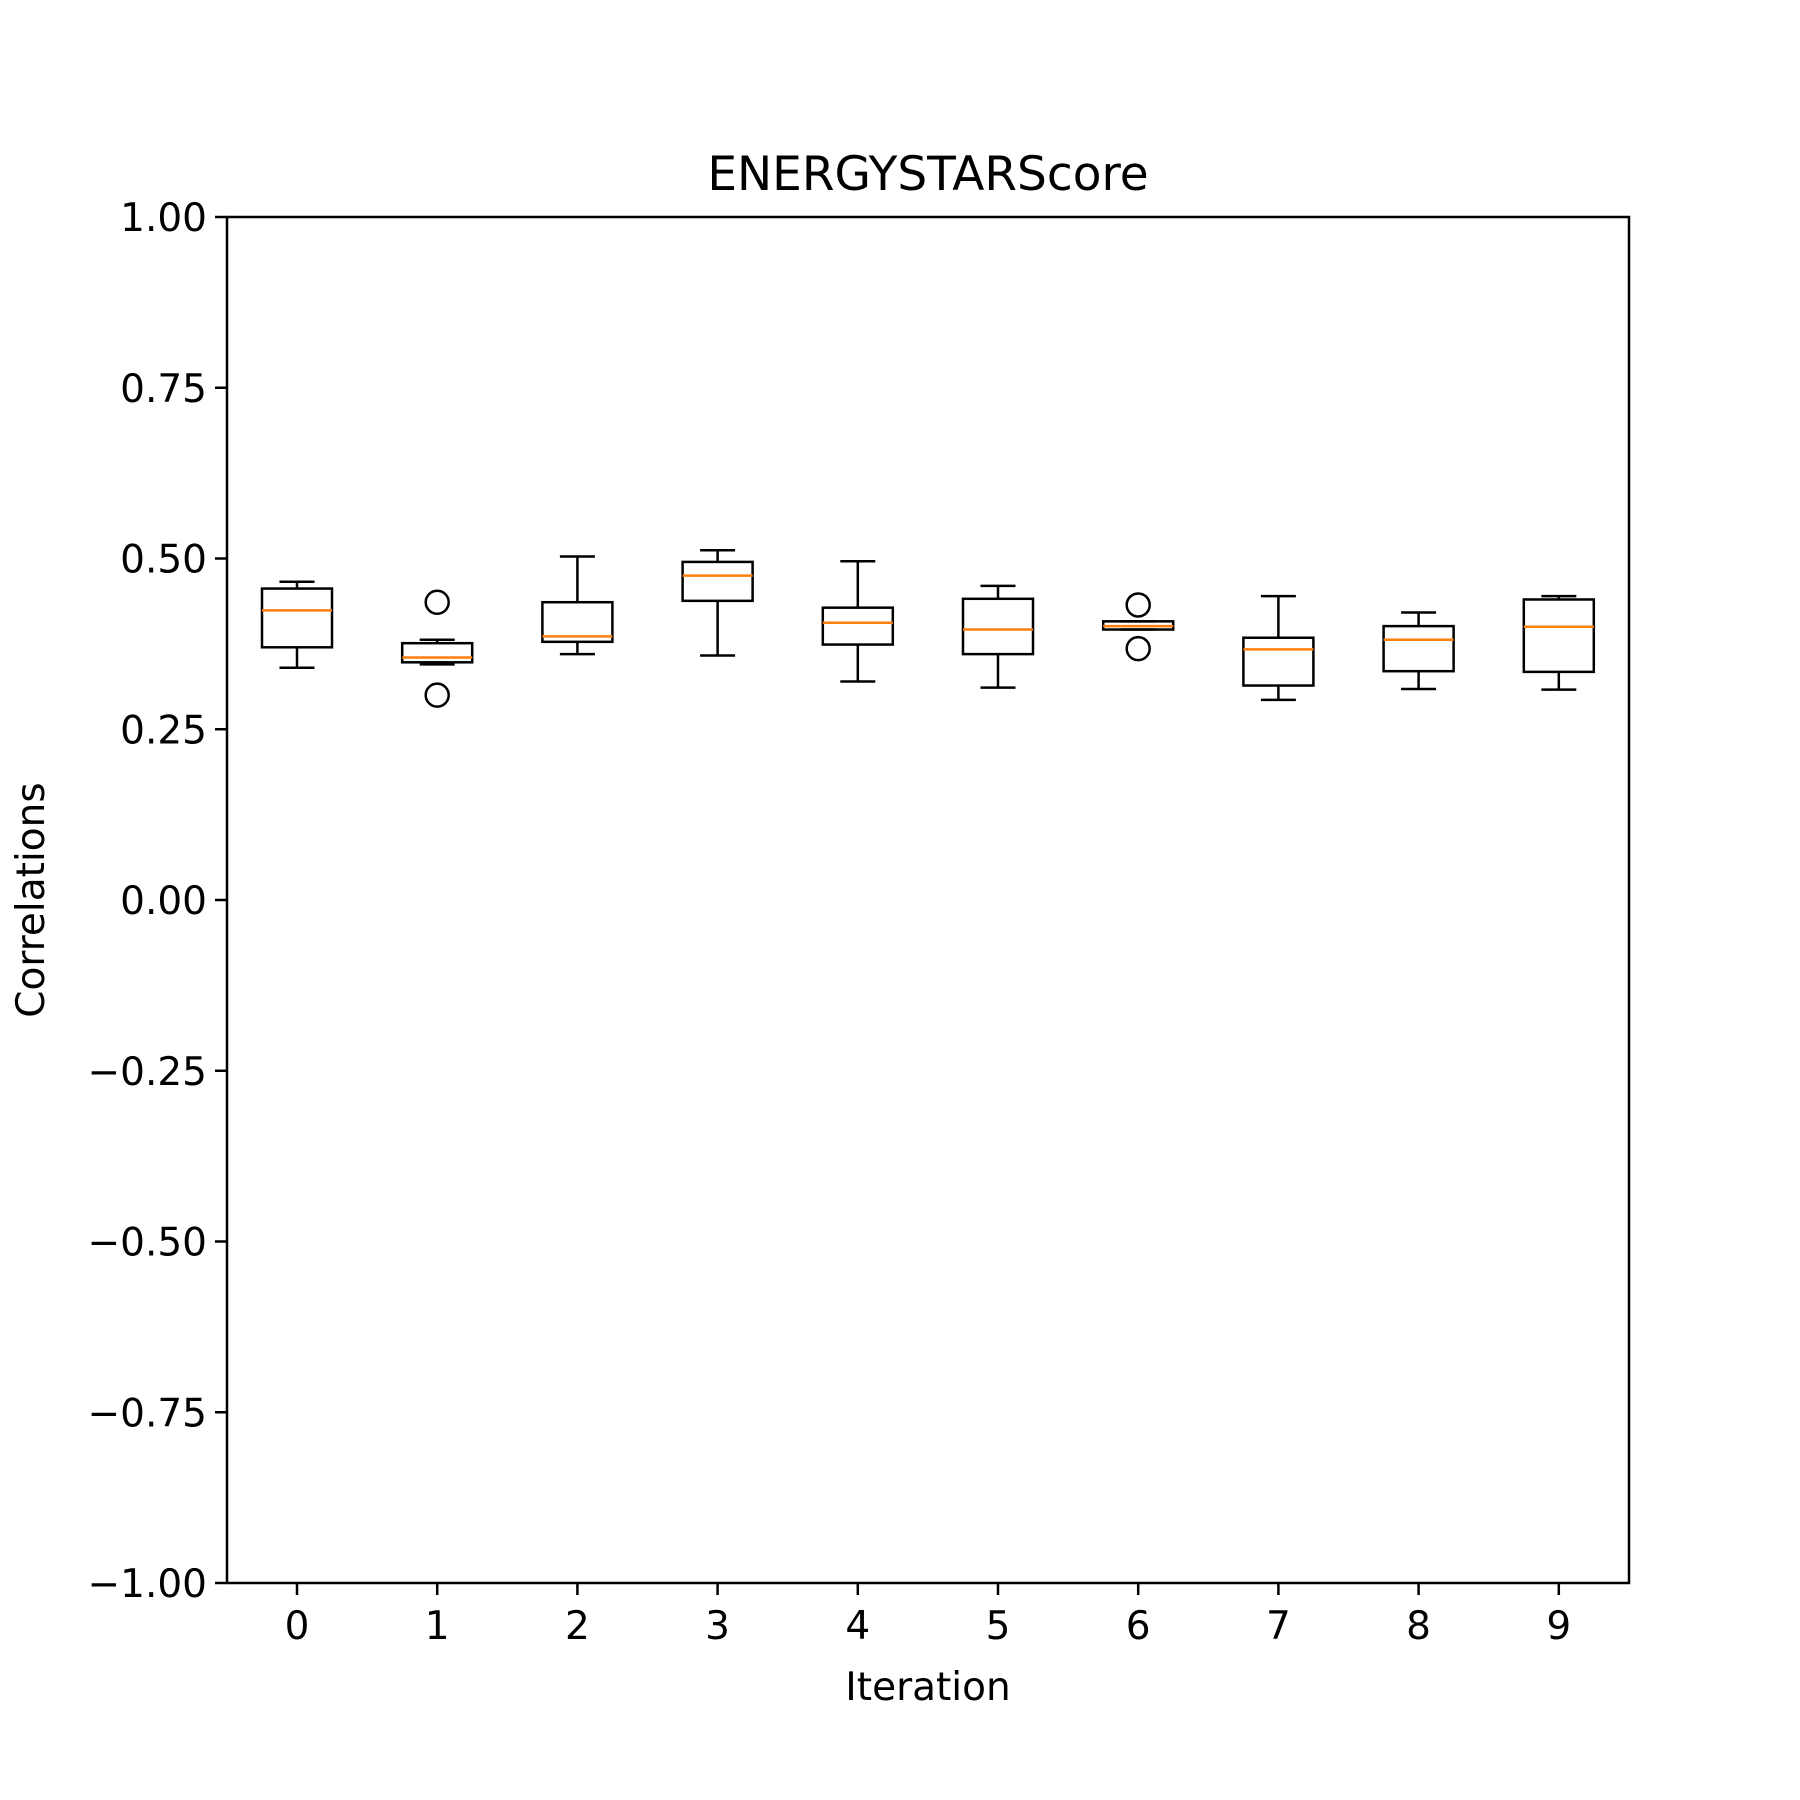 Image resolution: width=1800 pixels, height=1800 pixels. What do you see at coordinates (163, 560) in the screenshot?
I see `y-tick-label: 0.50` at bounding box center [163, 560].